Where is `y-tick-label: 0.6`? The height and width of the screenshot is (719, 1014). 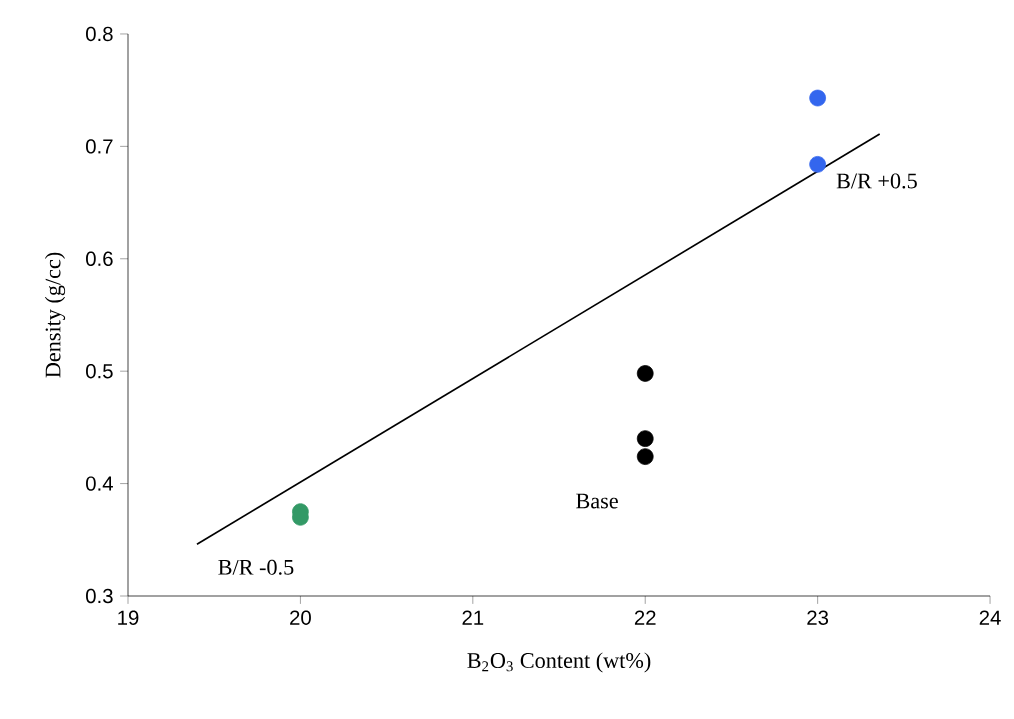 y-tick-label: 0.6 is located at coordinates (99, 258).